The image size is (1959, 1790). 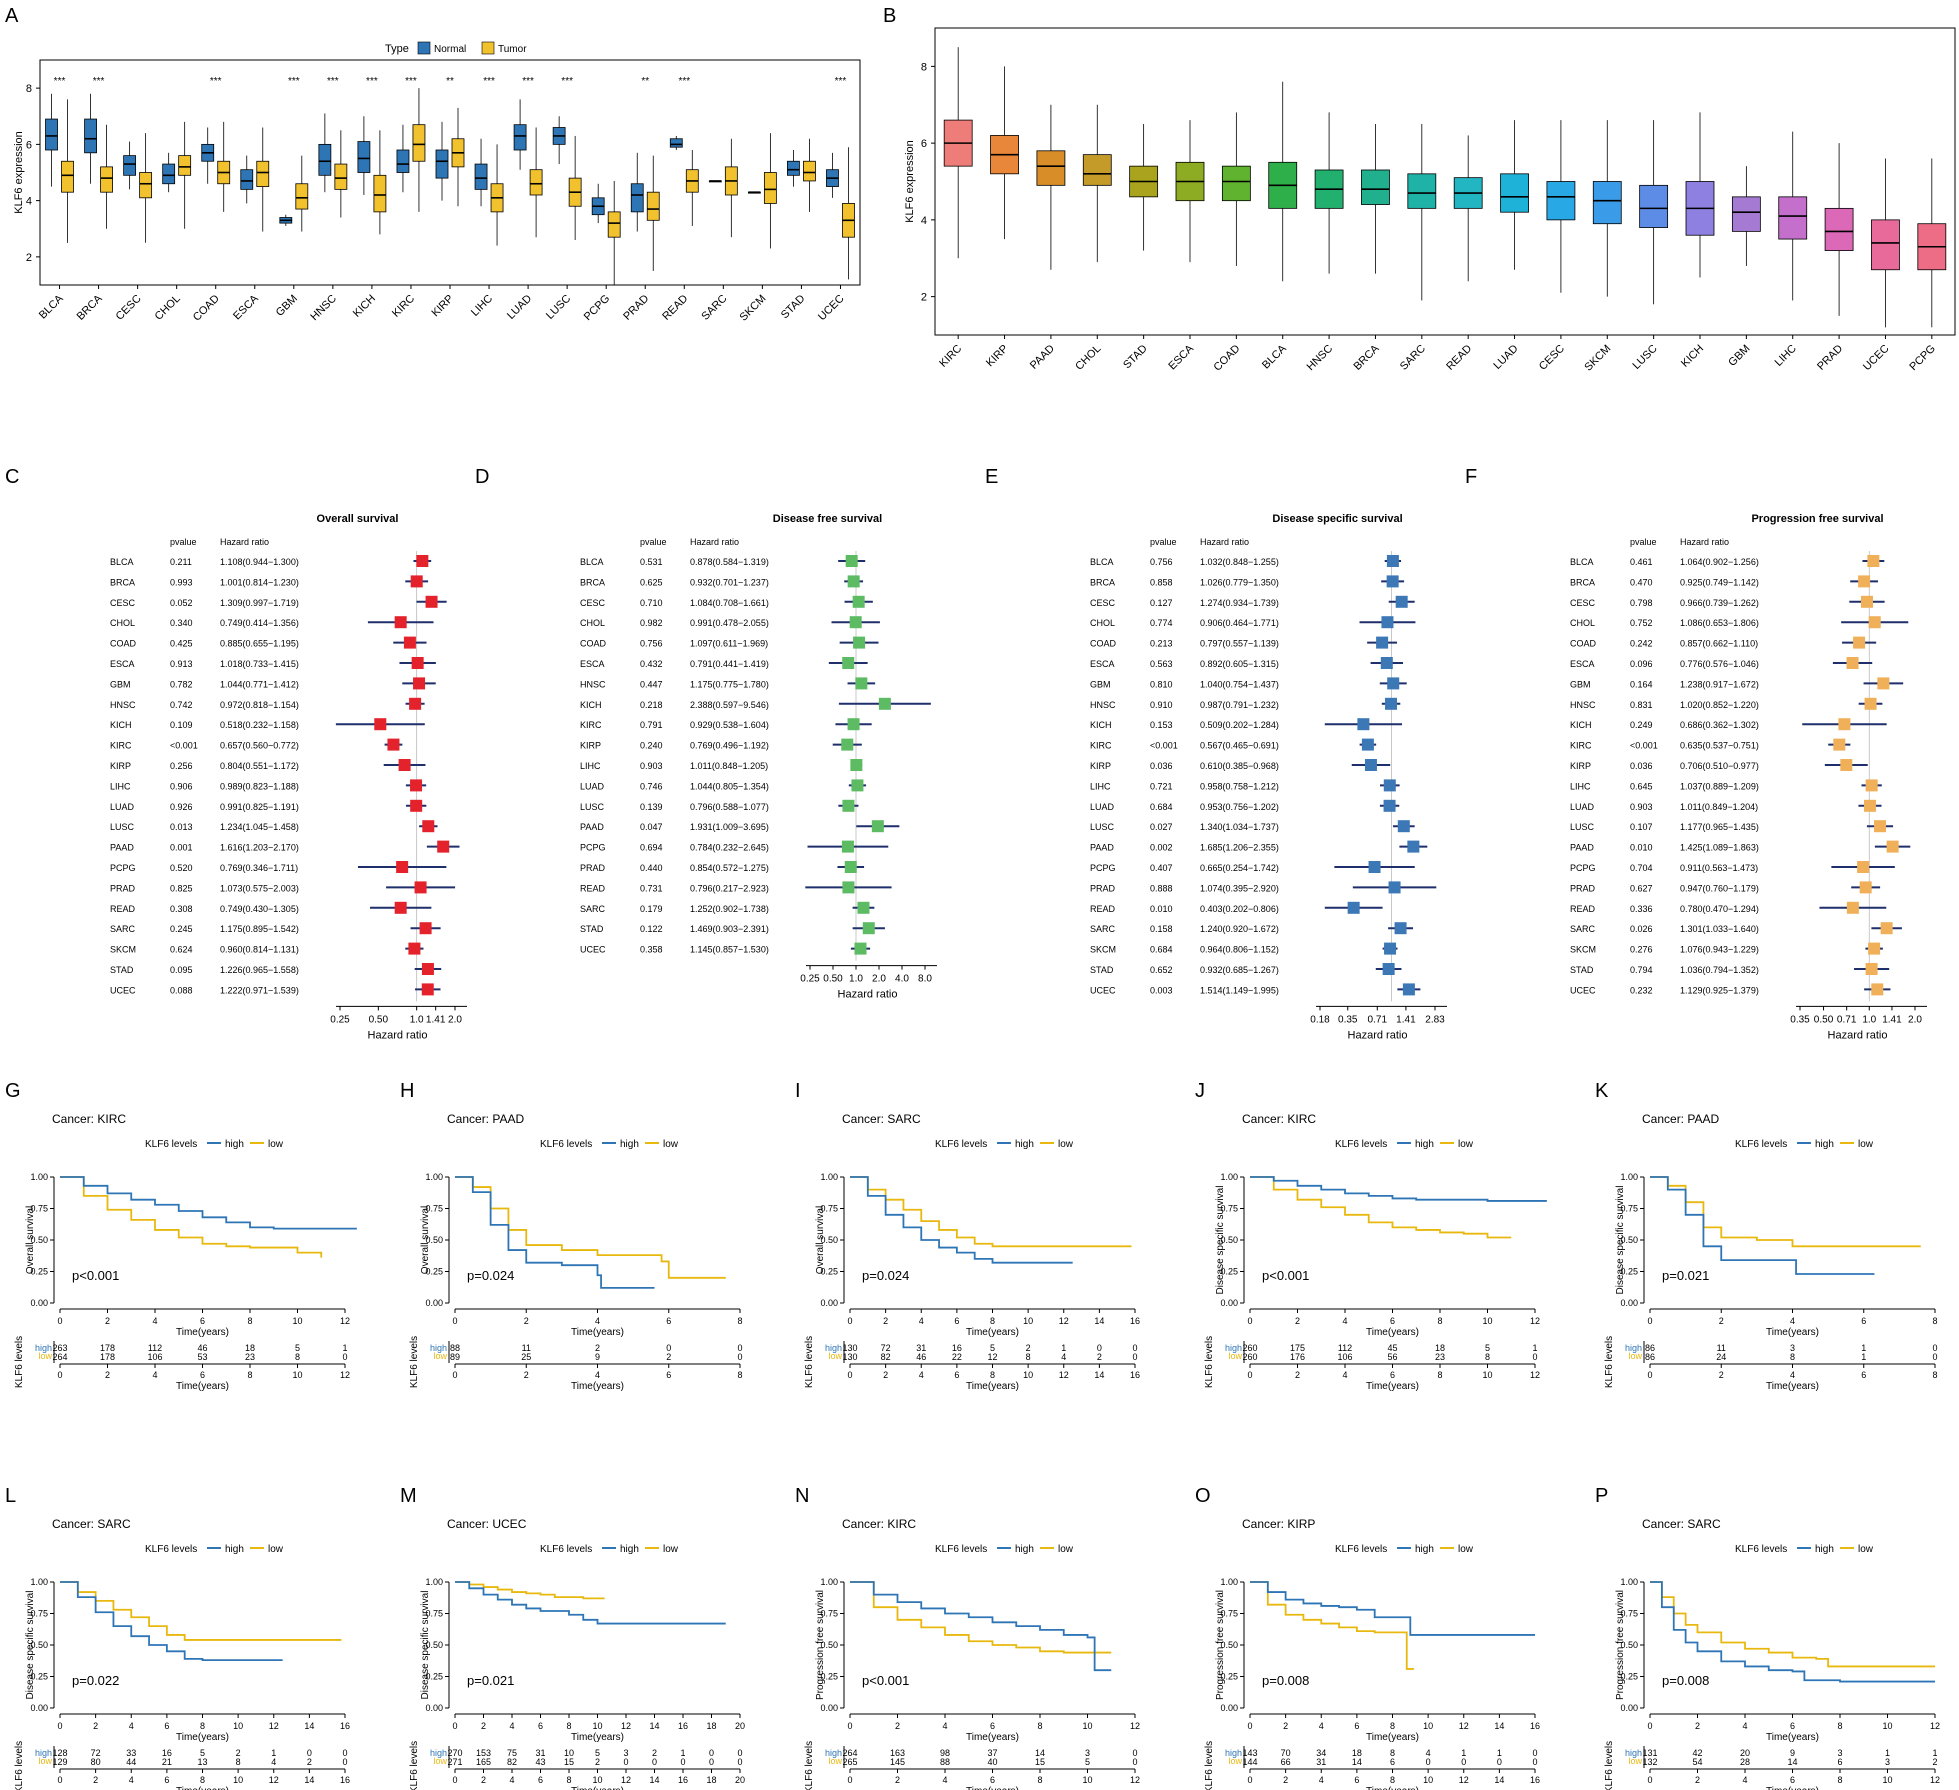 I want to click on row-pvalue: 0.010, so click(x=1161, y=909).